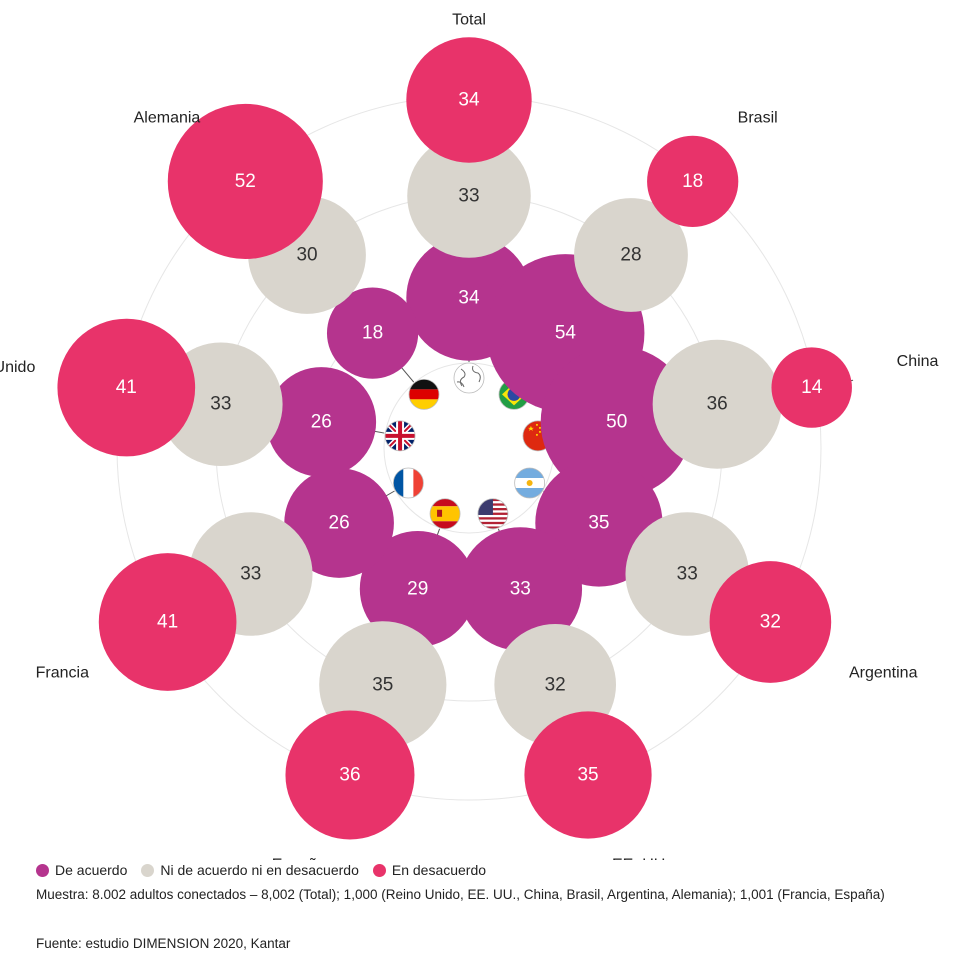  I want to click on value-label-disagree-ee-uu: 35, so click(587, 775).